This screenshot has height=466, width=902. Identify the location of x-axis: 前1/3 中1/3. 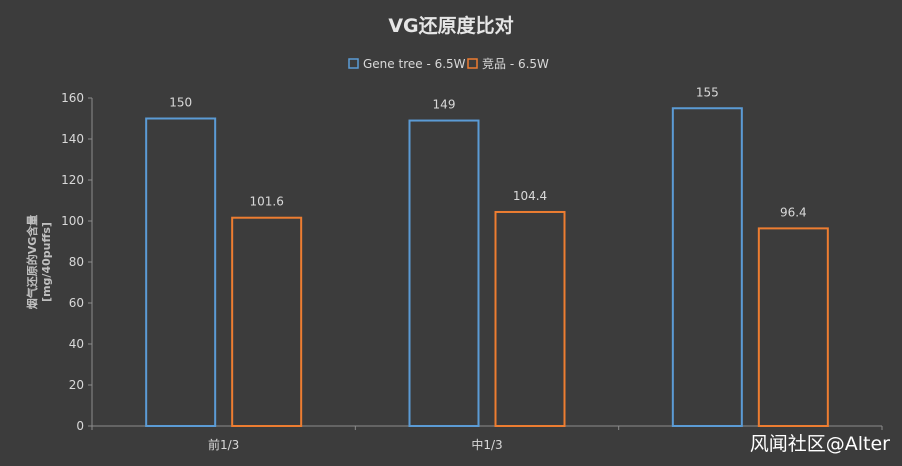
(487, 438).